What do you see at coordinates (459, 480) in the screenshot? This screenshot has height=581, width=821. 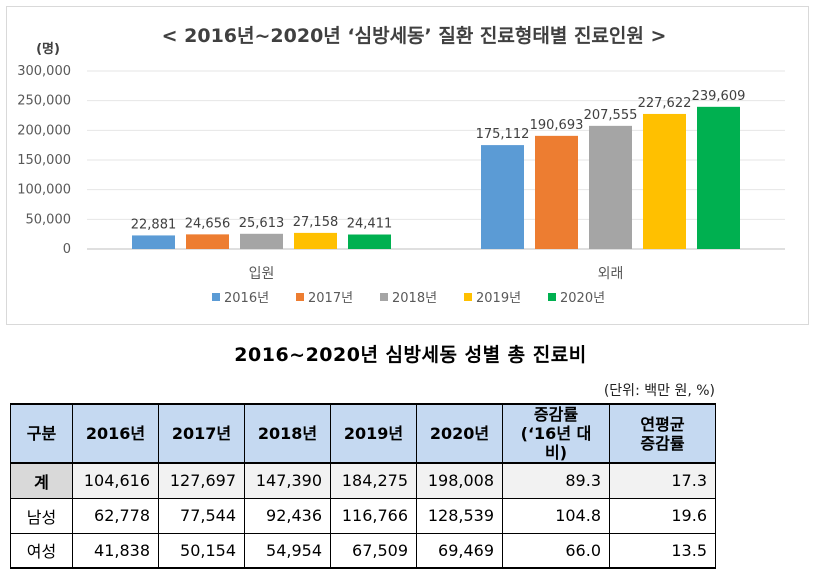 I see `table-cell: 198,008` at bounding box center [459, 480].